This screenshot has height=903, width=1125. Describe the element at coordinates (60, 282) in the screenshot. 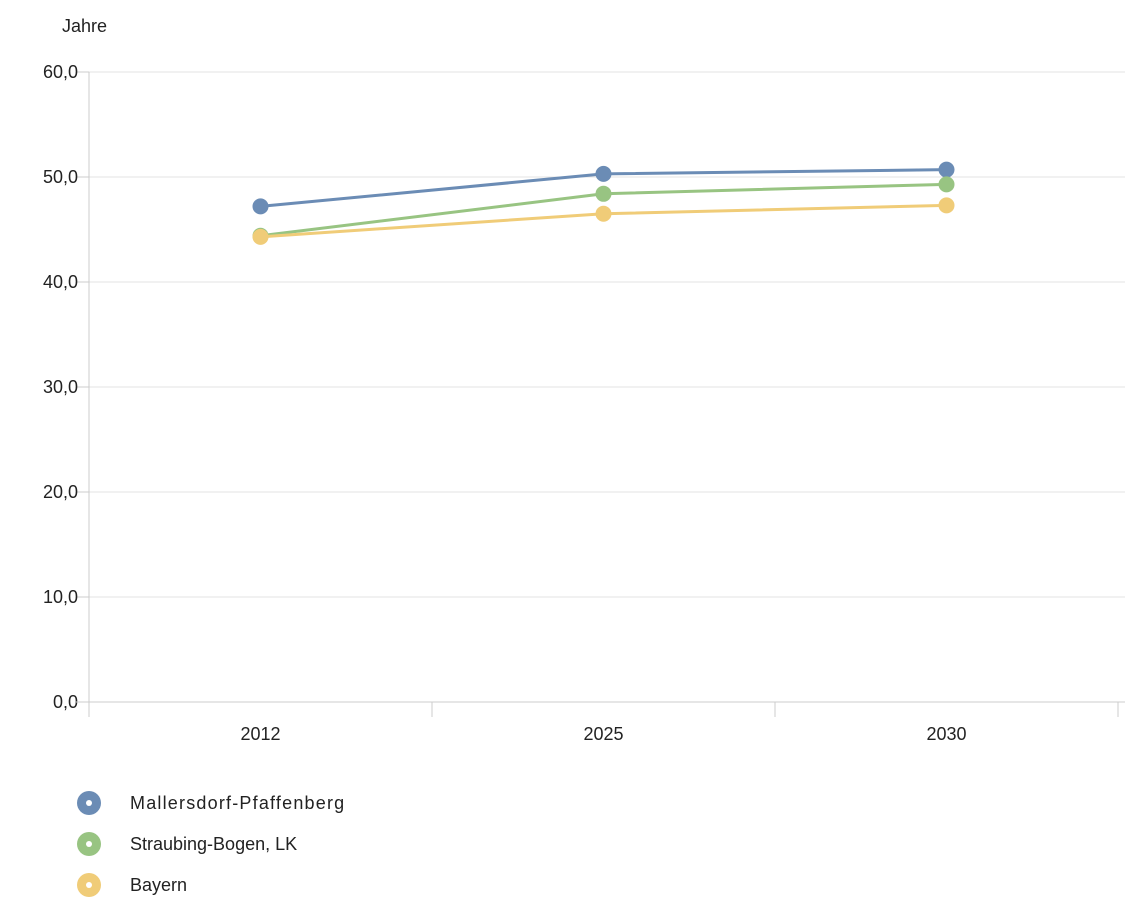

I see `y-tick-label: 40,0` at that location.